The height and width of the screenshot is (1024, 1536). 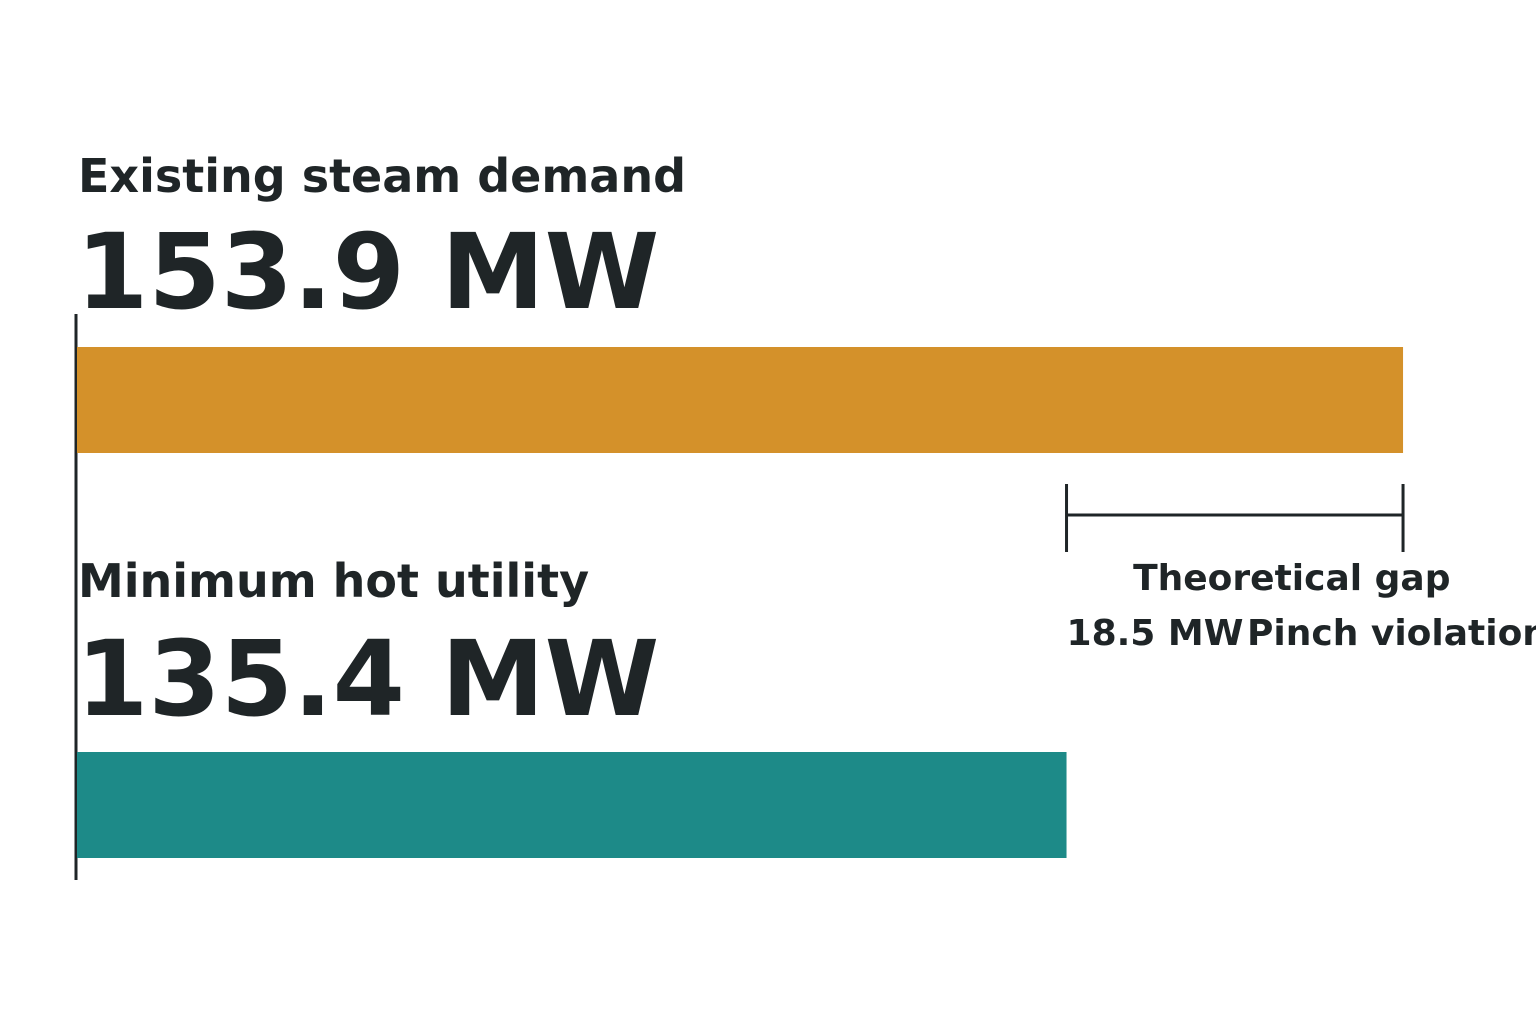 What do you see at coordinates (382, 176) in the screenshot?
I see `category-label: Existing steam demand` at bounding box center [382, 176].